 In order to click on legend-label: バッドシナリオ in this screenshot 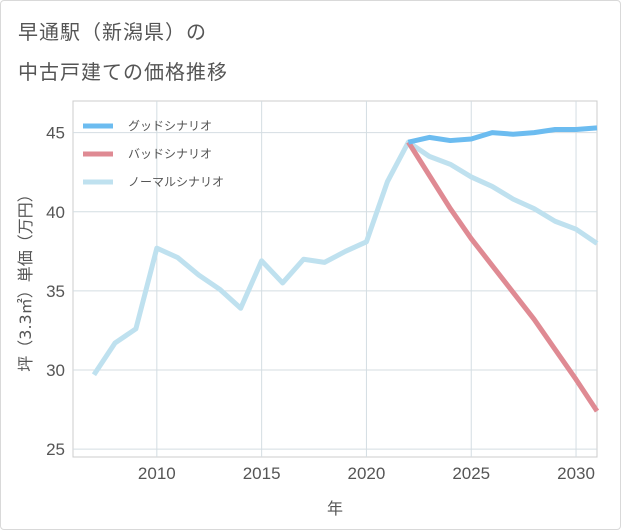, I will do `click(170, 154)`.